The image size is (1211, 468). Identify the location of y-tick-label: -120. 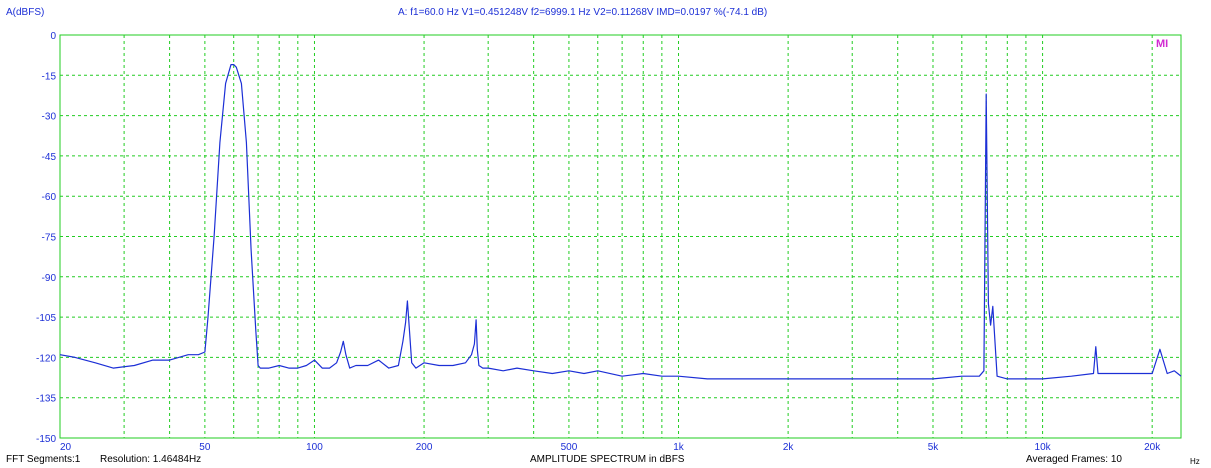
(46, 358).